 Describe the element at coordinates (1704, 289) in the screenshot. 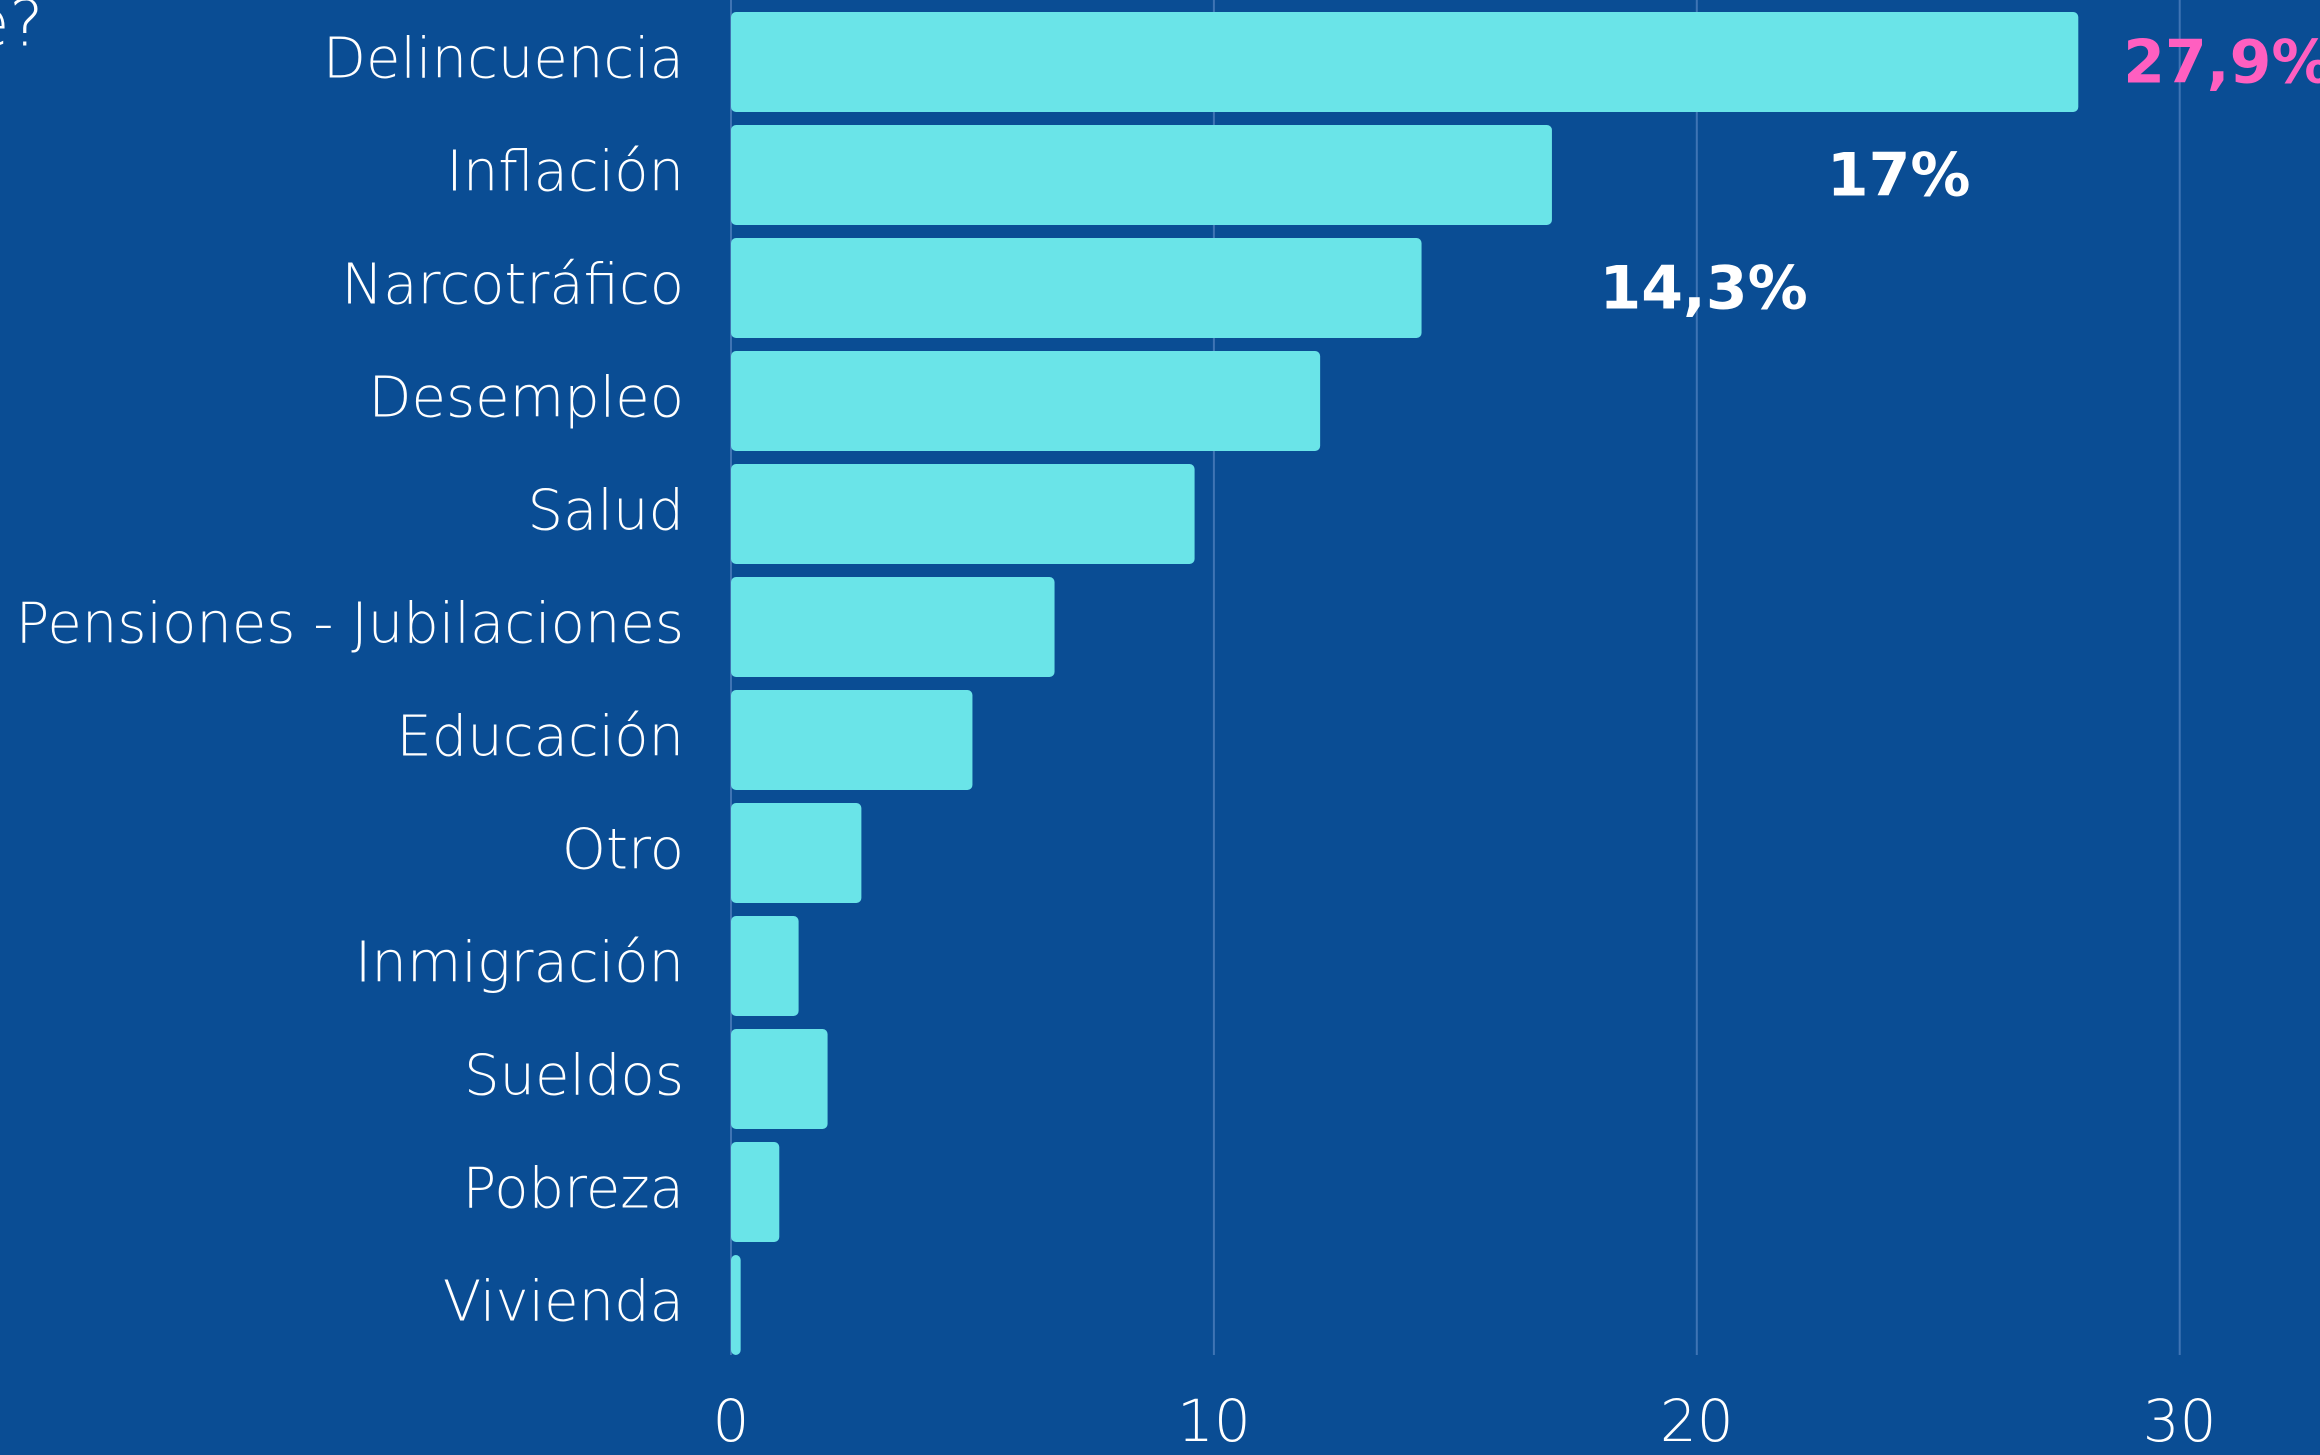

I see `value-label: 14,3%` at that location.